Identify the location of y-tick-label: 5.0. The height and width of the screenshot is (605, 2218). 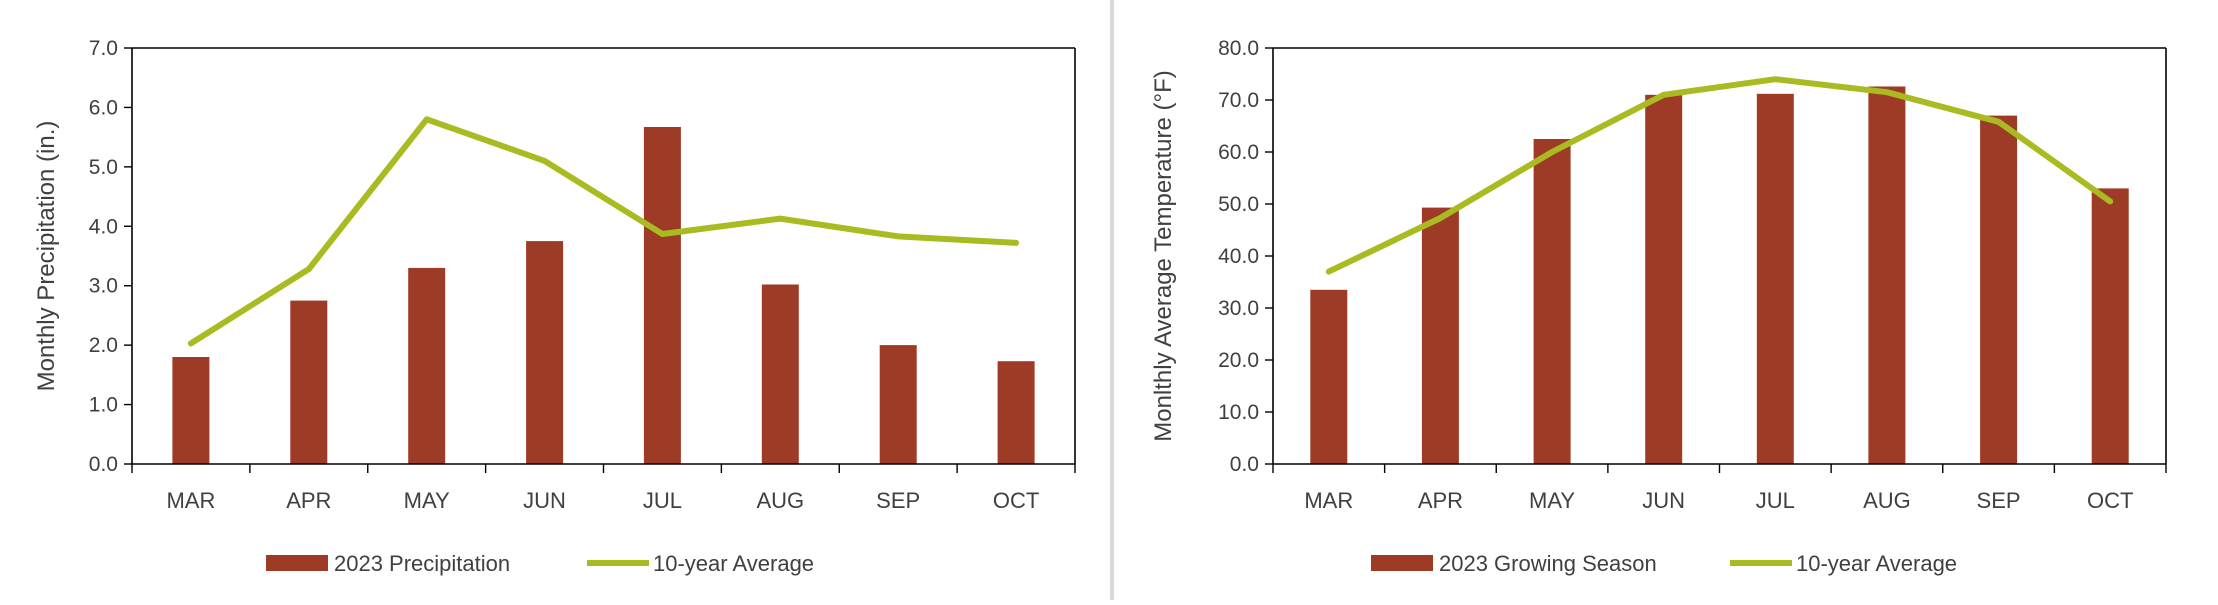
(103, 167).